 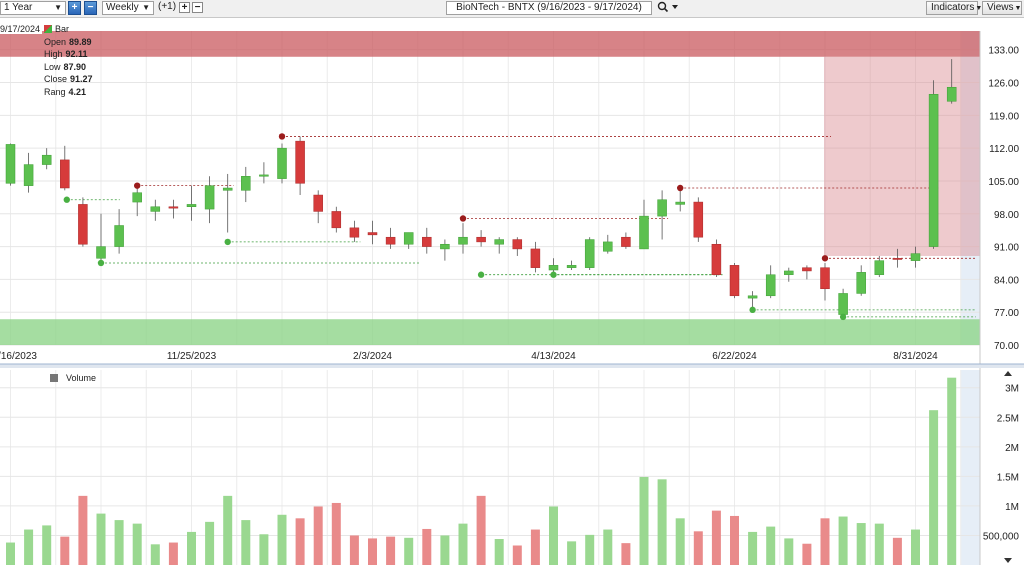 What do you see at coordinates (75, 66) in the screenshot?
I see `low-value: 87.90` at bounding box center [75, 66].